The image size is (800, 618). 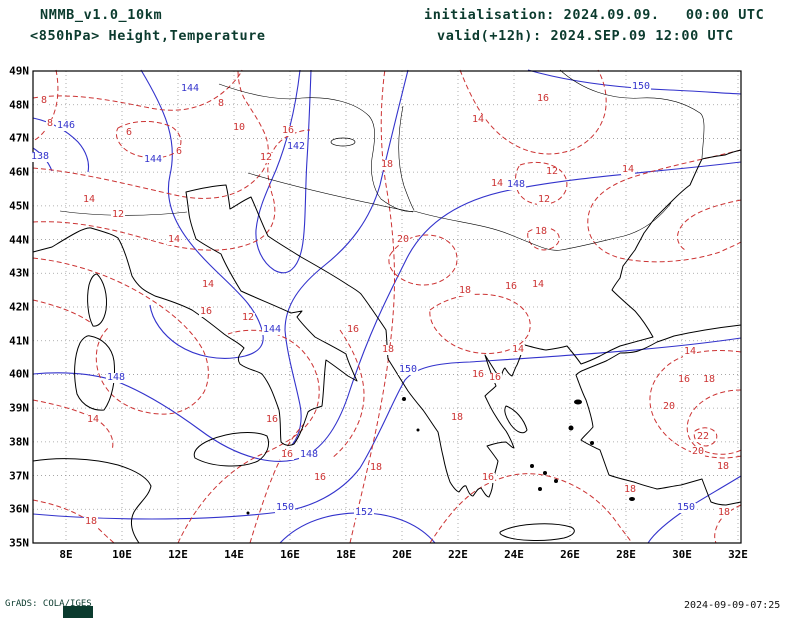 I want to click on island-malta, so click(x=248, y=513).